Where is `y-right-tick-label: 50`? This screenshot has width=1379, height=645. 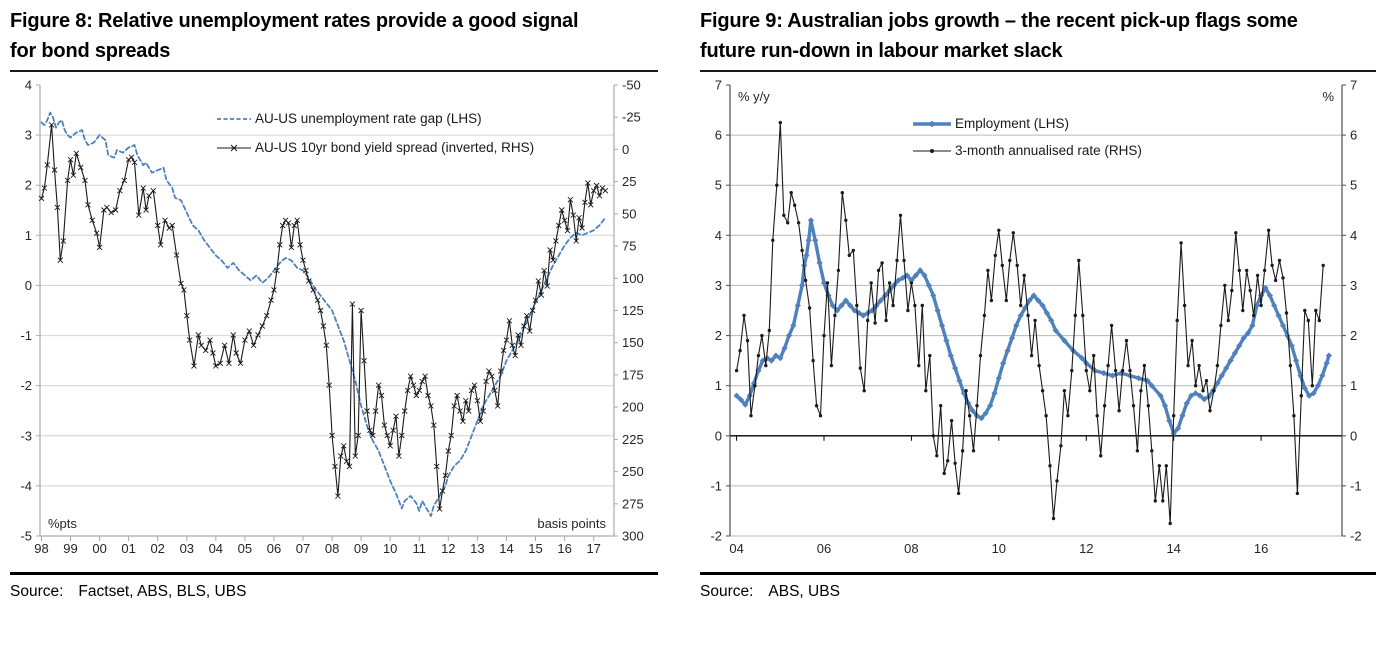 y-right-tick-label: 50 is located at coordinates (629, 213).